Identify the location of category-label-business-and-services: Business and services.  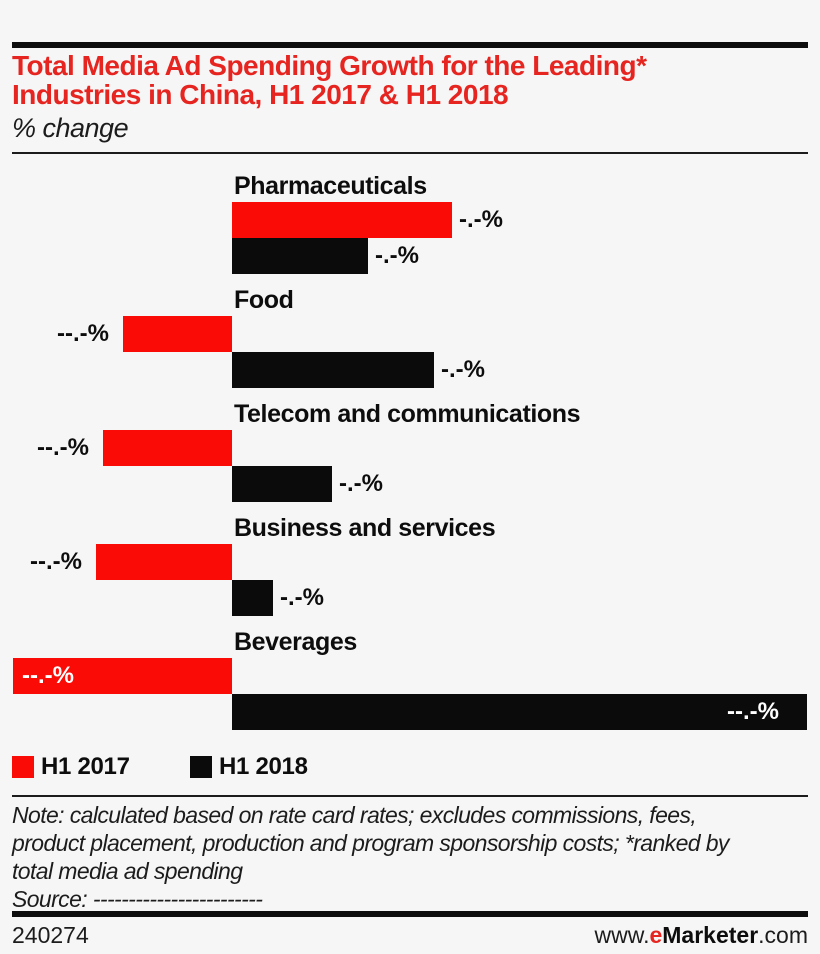
(365, 528).